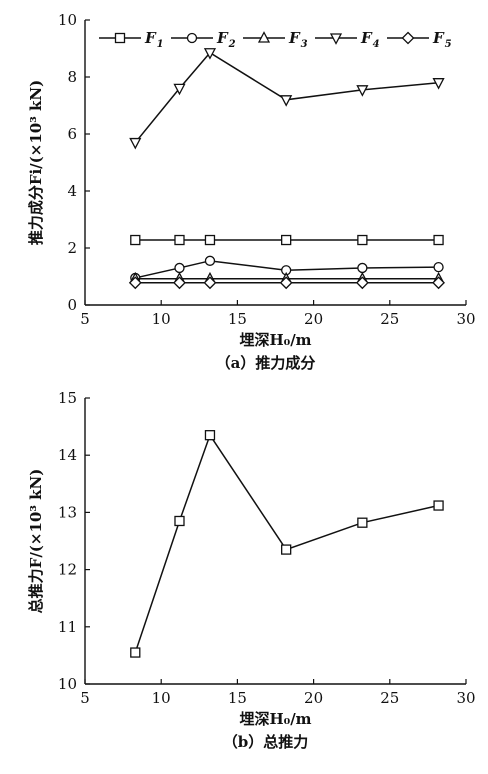 The image size is (488, 774). I want to click on legend: F1 F2 F3 F4 F5, so click(275, 39).